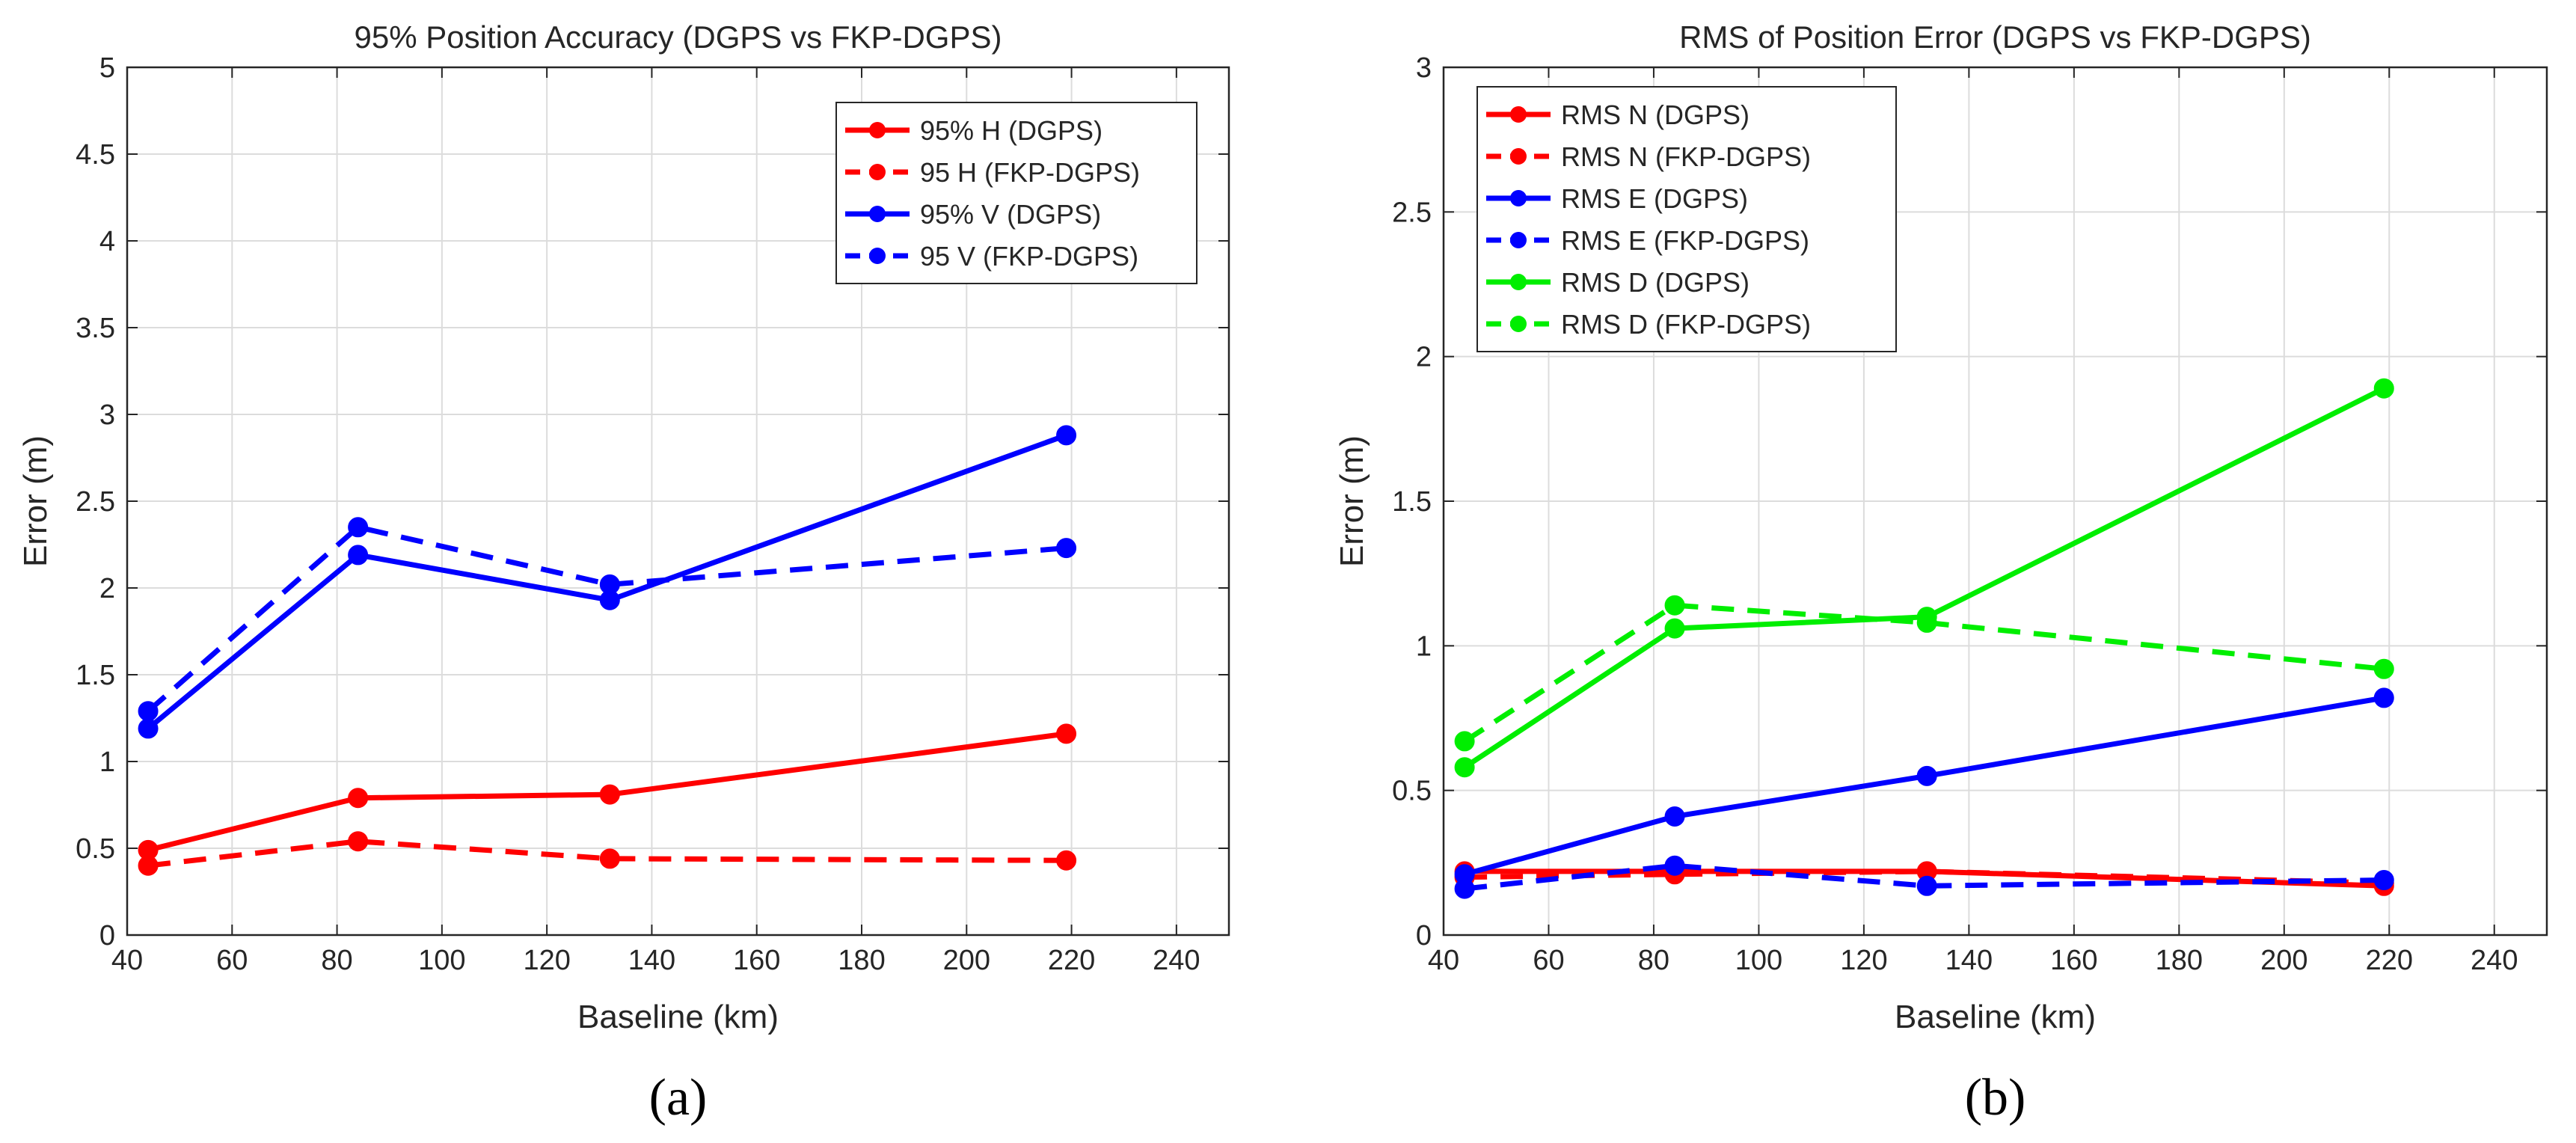  Describe the element at coordinates (1424, 68) in the screenshot. I see `y-tick-label: 3` at that location.